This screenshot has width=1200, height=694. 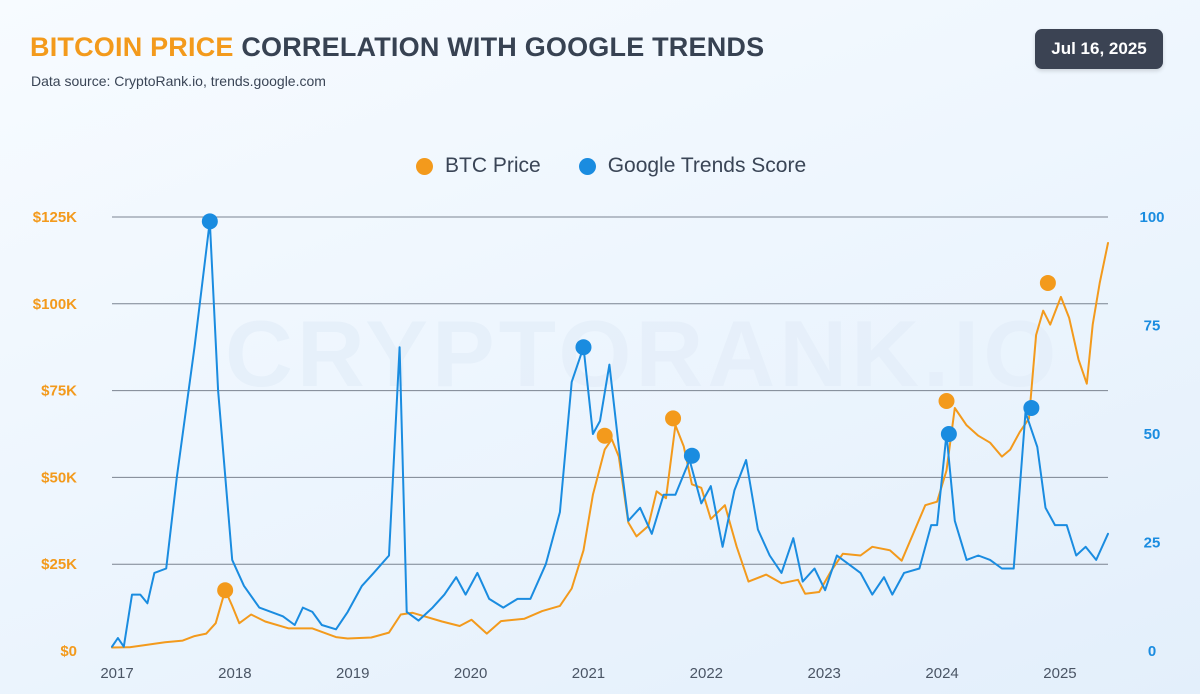 What do you see at coordinates (1099, 49) in the screenshot?
I see `date-badge: Jul 16, 2025` at bounding box center [1099, 49].